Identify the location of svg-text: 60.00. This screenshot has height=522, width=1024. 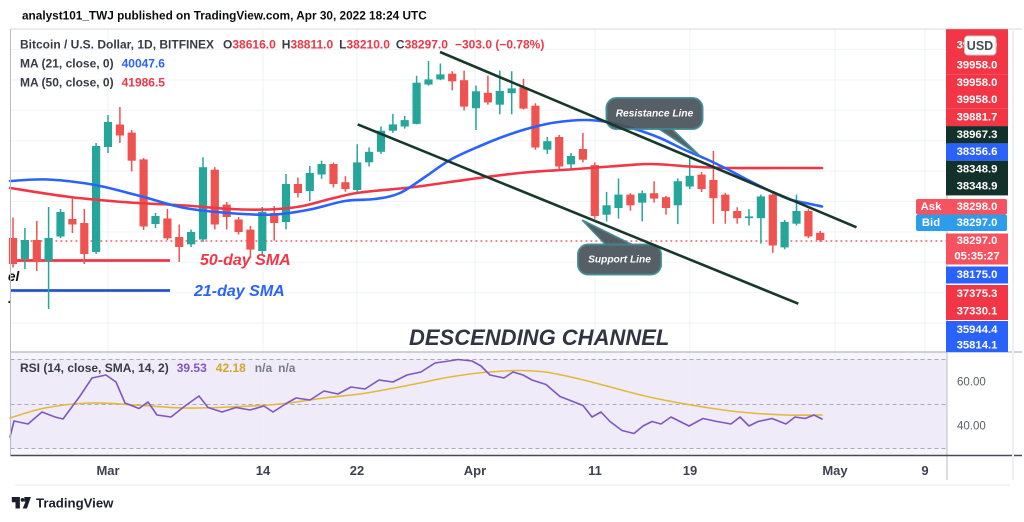
(971, 383).